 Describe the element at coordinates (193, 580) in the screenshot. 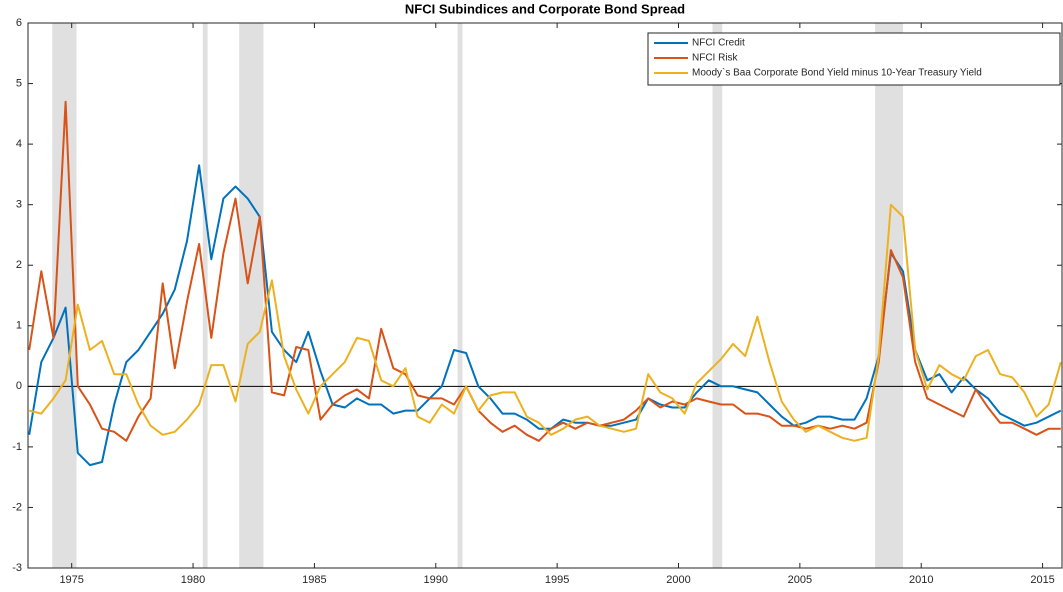

I see `x-tick-label: 1980` at that location.